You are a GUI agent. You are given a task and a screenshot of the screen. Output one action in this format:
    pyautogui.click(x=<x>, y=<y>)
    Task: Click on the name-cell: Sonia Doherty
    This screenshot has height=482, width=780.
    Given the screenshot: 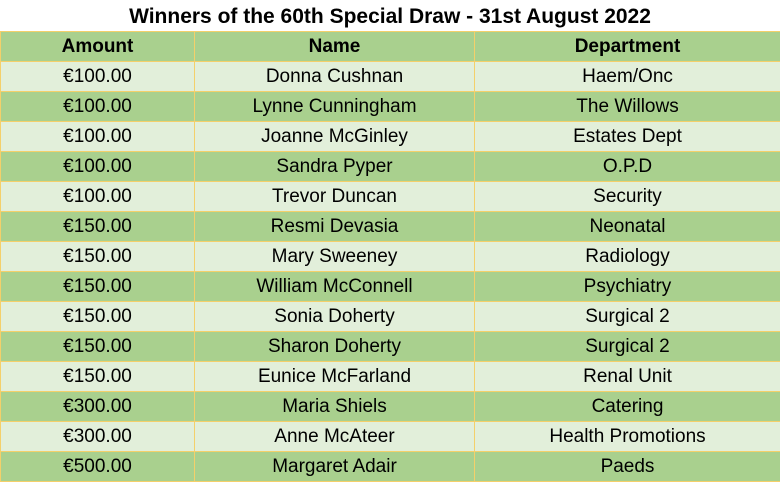 What is the action you would take?
    pyautogui.click(x=335, y=317)
    